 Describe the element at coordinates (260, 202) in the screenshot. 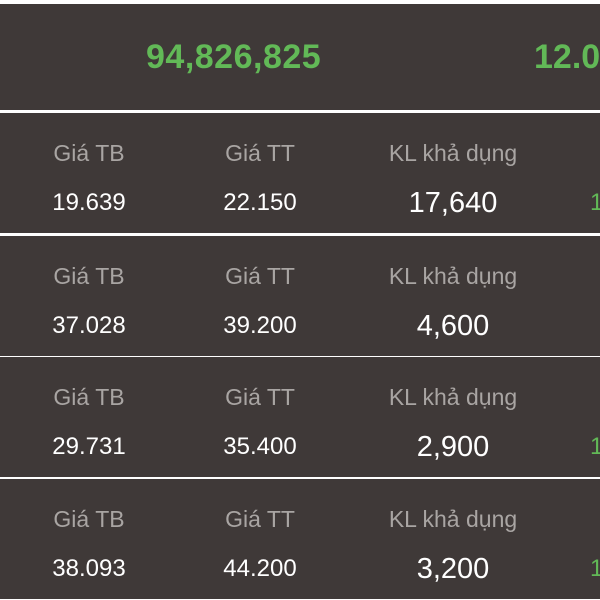

I see `market-price-value: 22.150` at that location.